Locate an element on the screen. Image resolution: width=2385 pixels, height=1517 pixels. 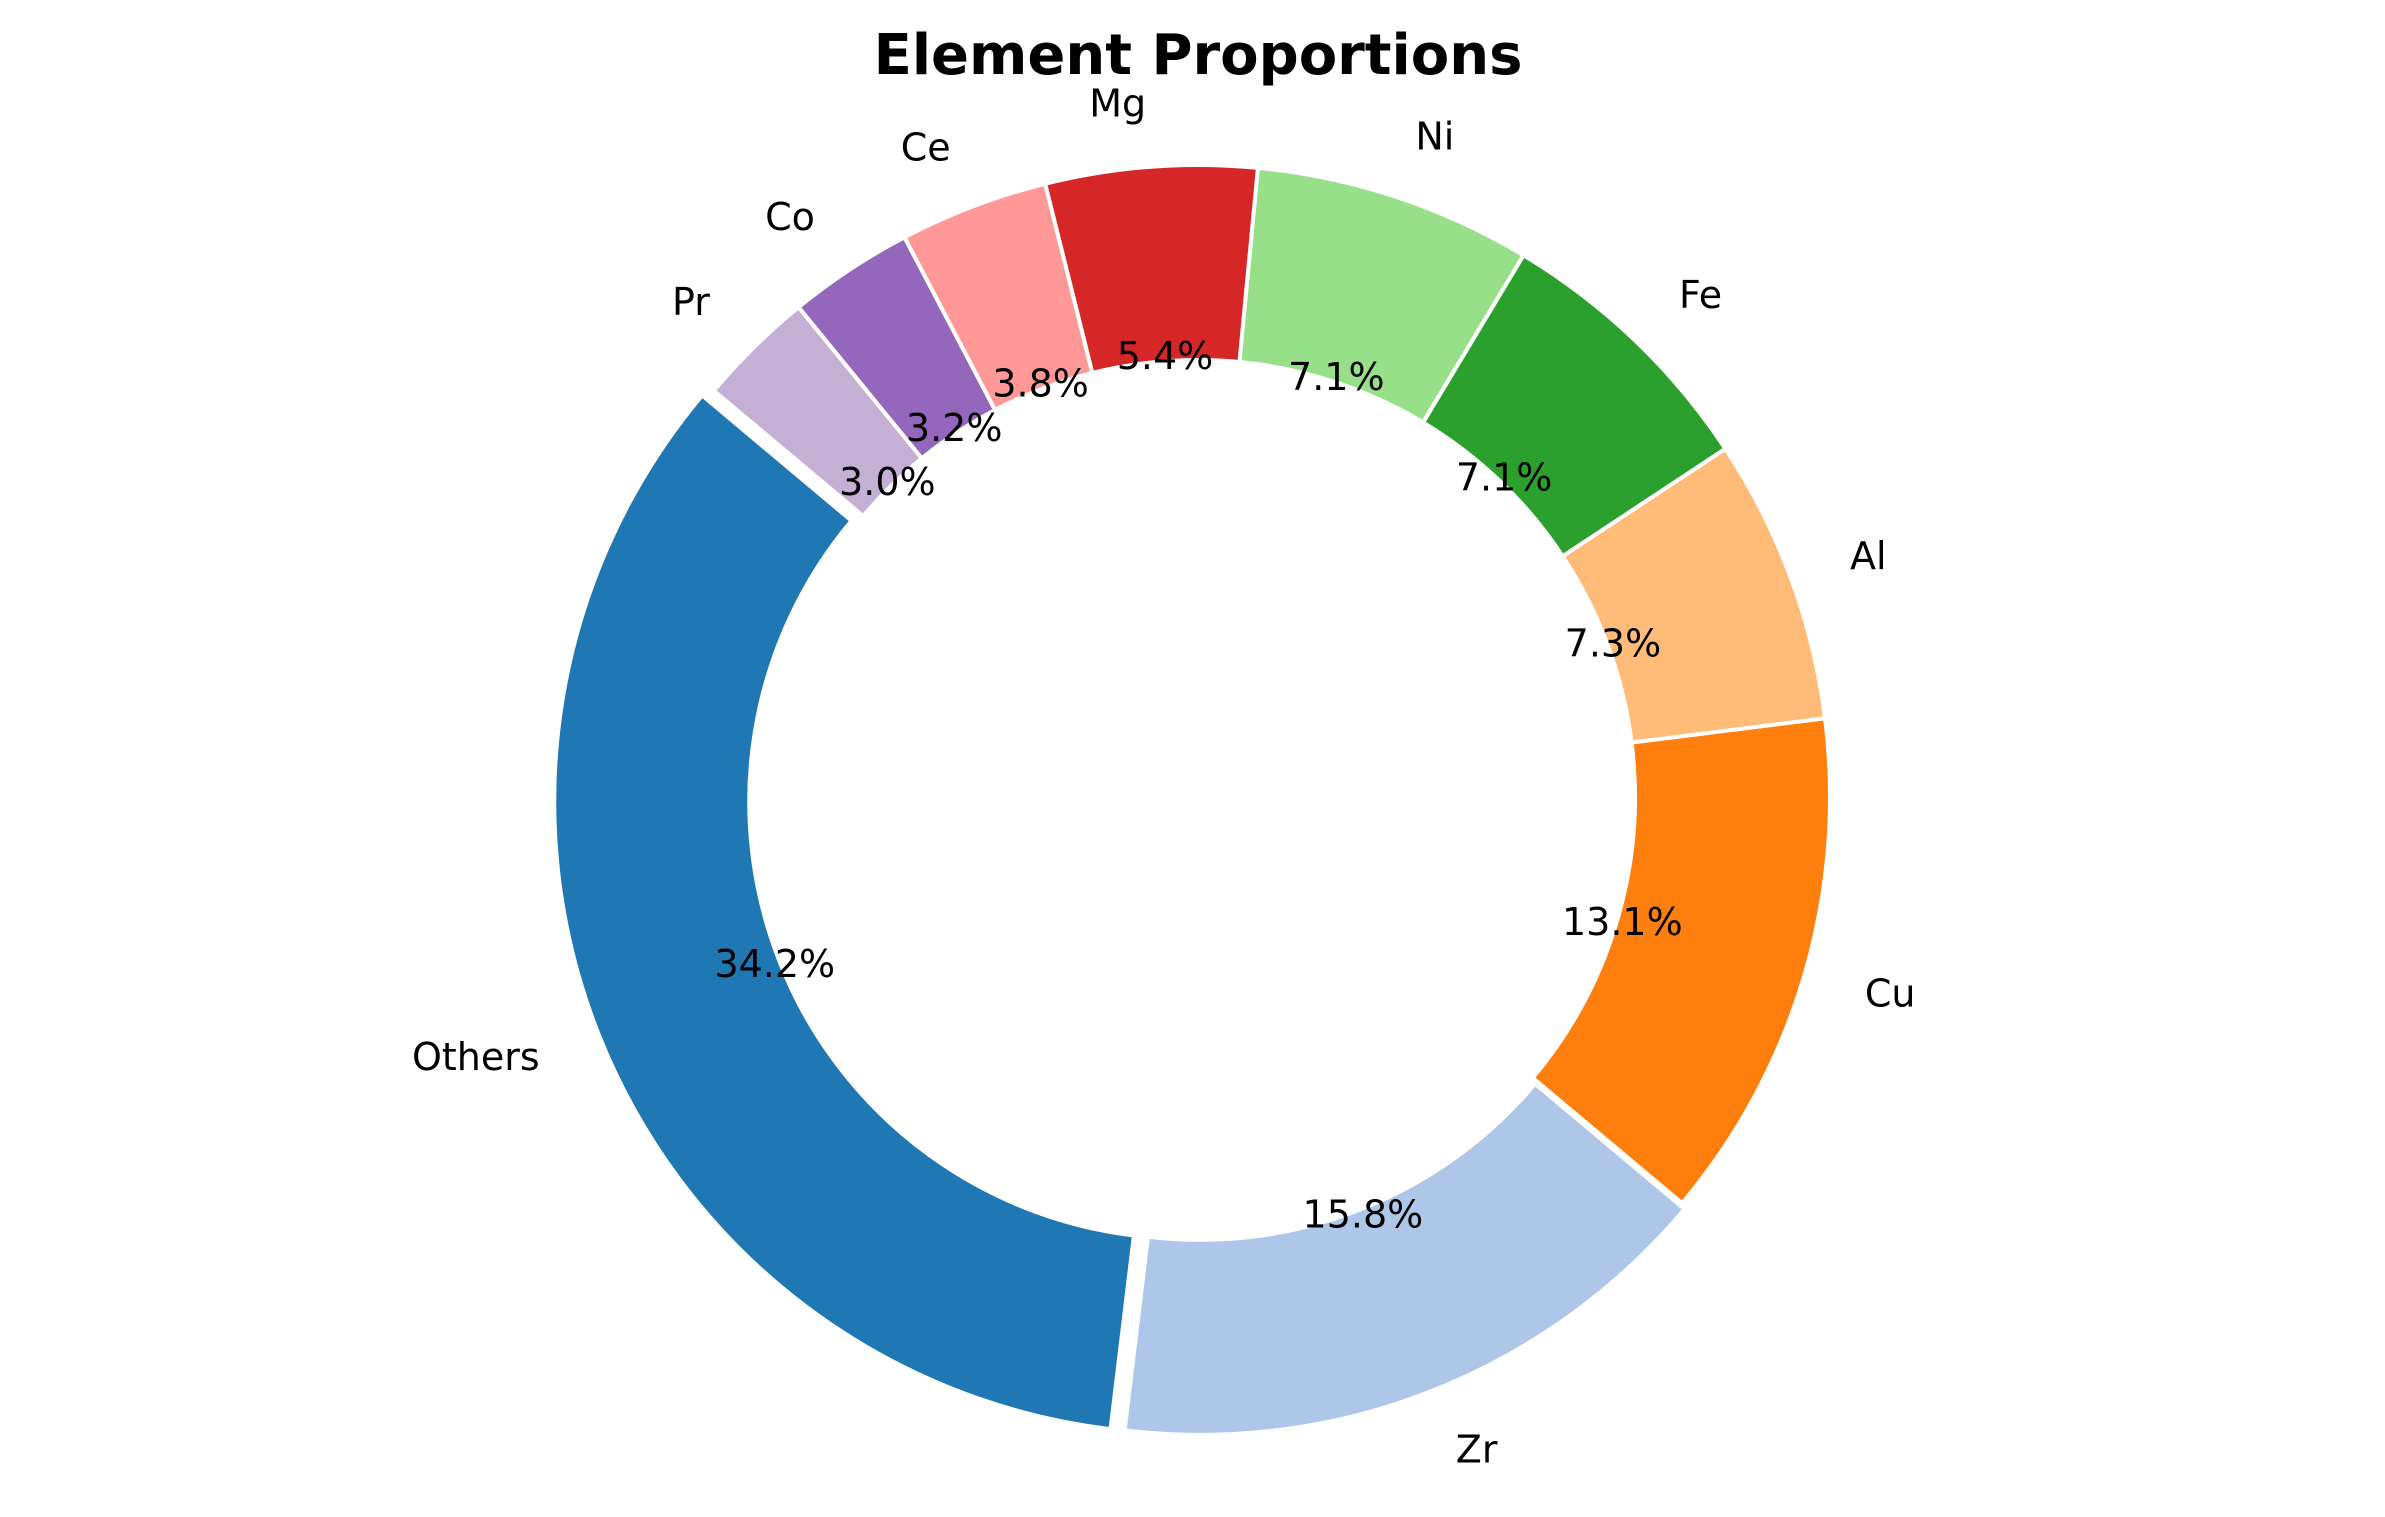
slice-label-mg: Mg is located at coordinates (1117, 104).